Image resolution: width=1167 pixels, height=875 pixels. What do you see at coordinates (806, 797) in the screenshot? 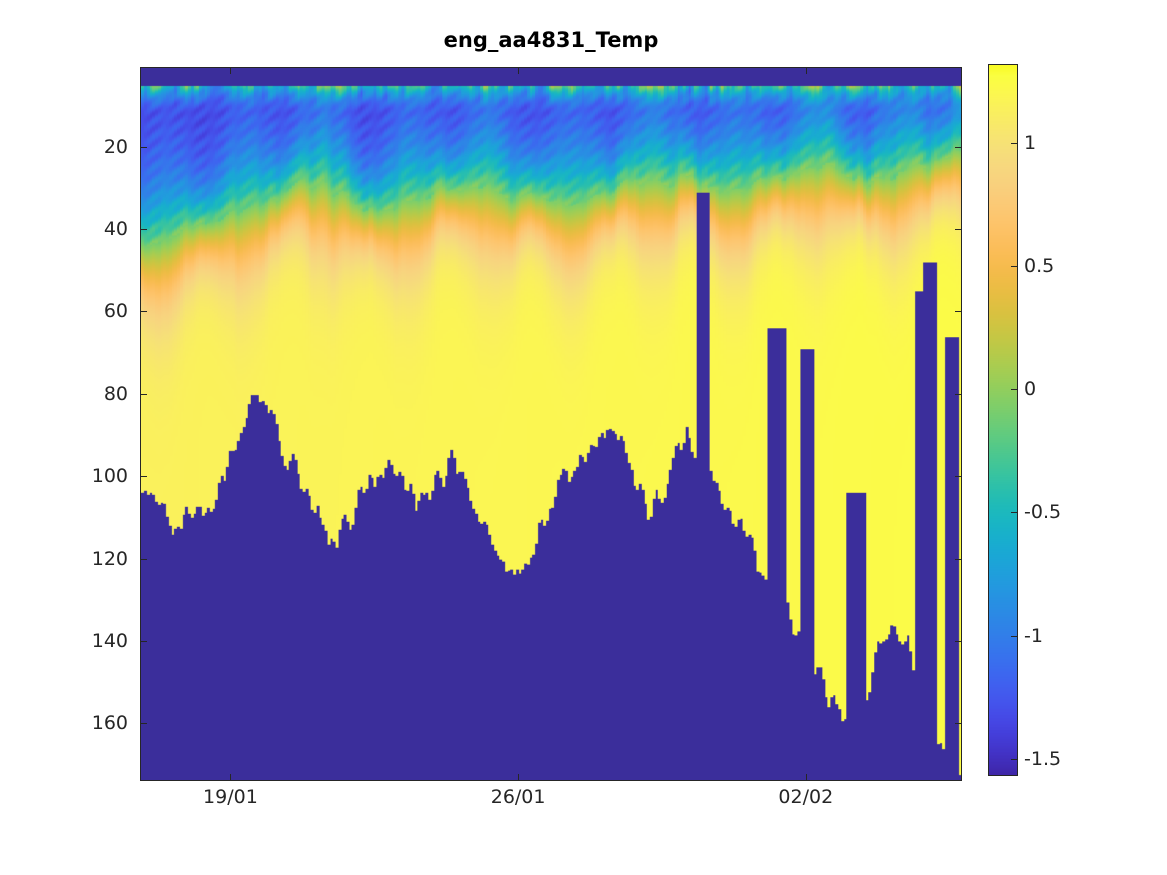
I see `x-tick-label: 02/02` at bounding box center [806, 797].